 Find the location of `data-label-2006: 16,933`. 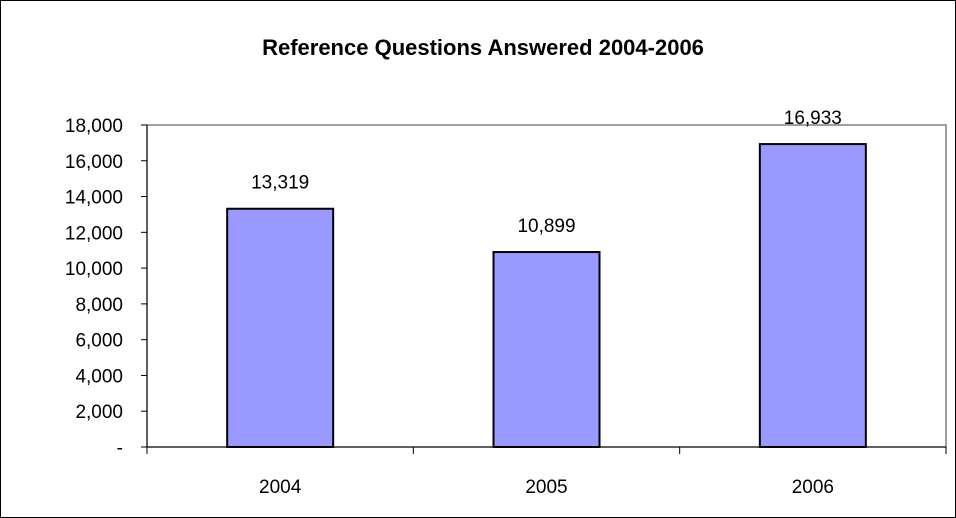

data-label-2006: 16,933 is located at coordinates (813, 118).